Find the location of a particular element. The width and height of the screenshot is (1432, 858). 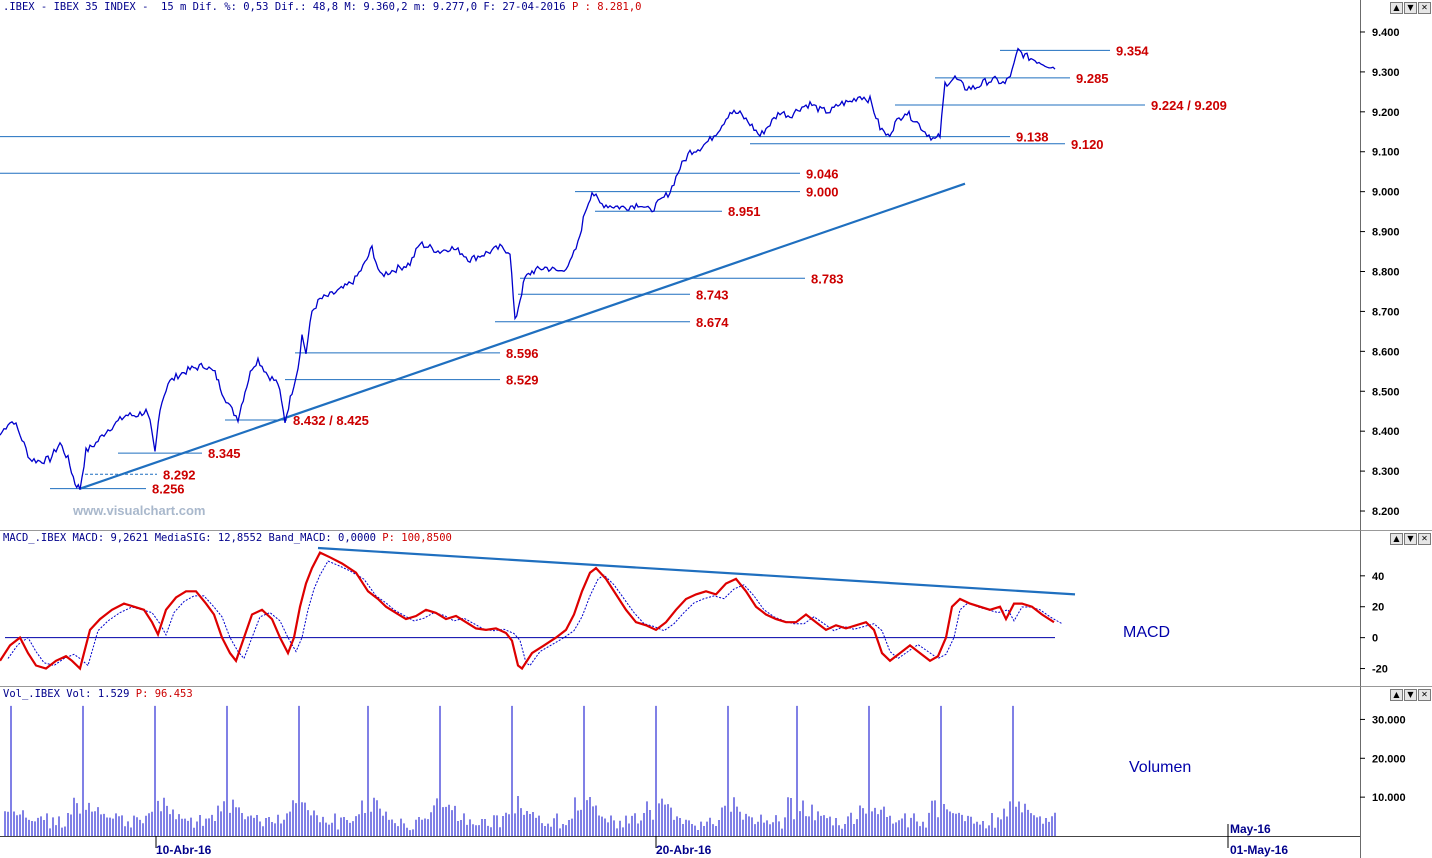

level-label: 8.674 is located at coordinates (712, 322).